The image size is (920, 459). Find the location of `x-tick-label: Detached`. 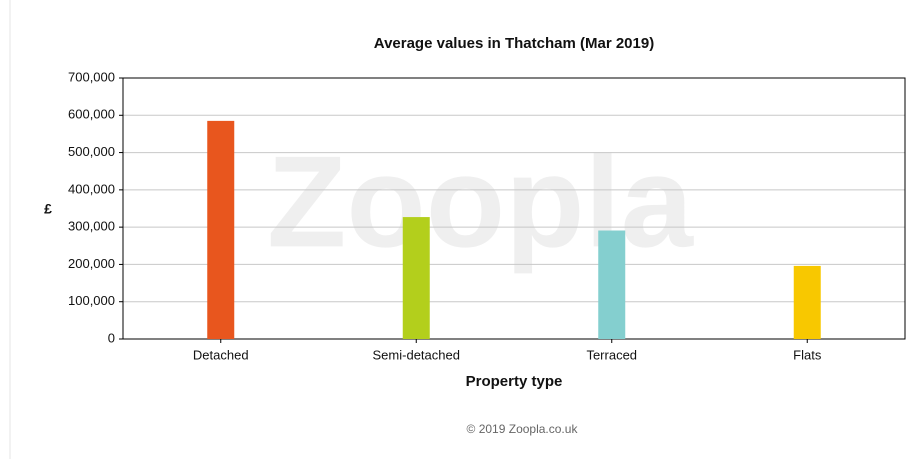

x-tick-label: Detached is located at coordinates (221, 354).